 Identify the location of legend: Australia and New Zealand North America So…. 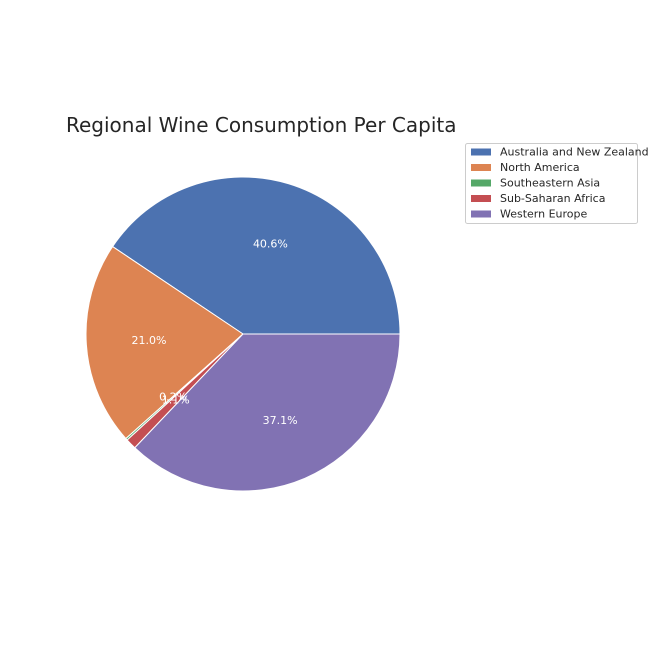
(556, 183).